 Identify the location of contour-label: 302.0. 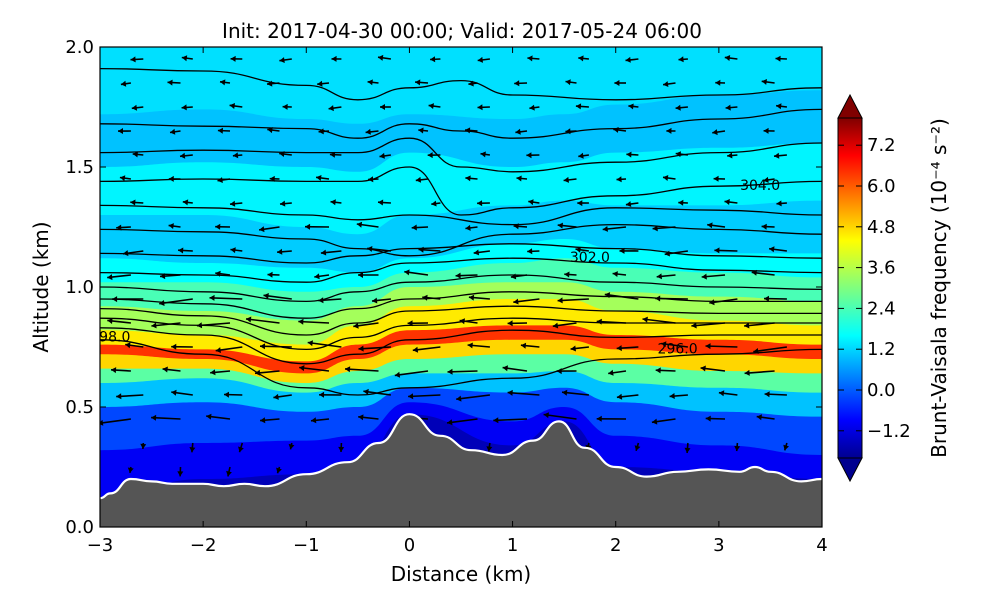
(590, 258).